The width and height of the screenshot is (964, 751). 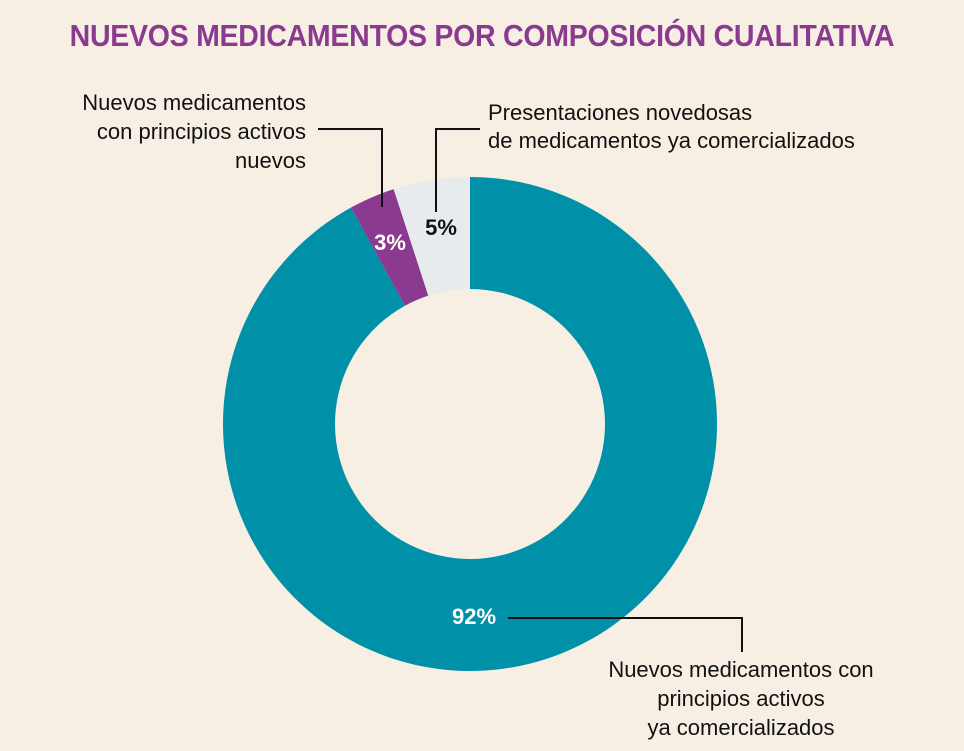 What do you see at coordinates (620, 112) in the screenshot?
I see `category-label-line: Presentaciones novedosas` at bounding box center [620, 112].